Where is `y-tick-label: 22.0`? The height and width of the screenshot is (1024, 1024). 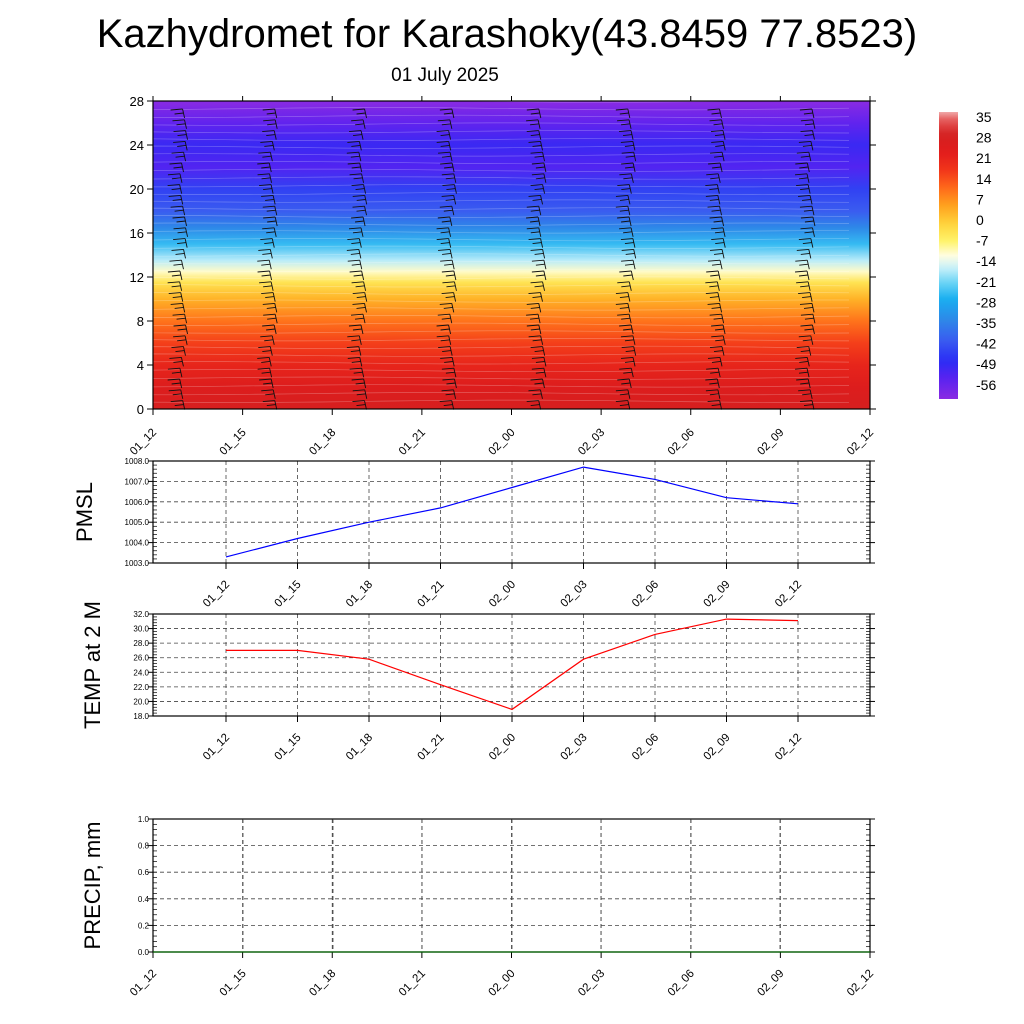 y-tick-label: 22.0 is located at coordinates (141, 687).